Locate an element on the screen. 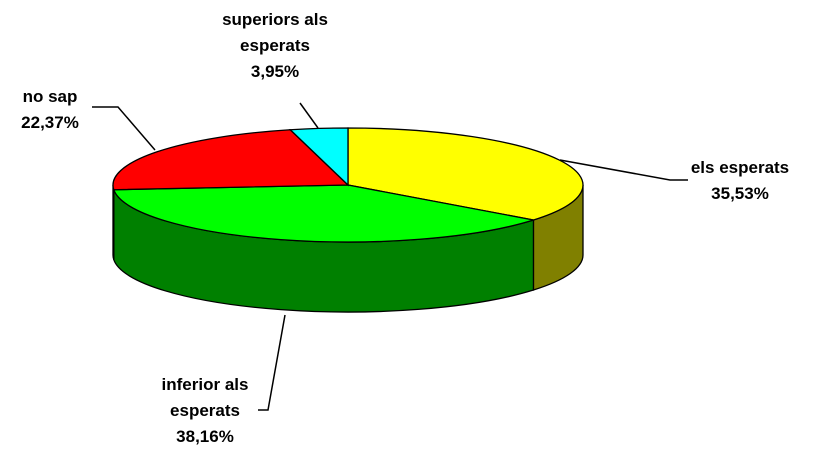 Image resolution: width=822 pixels, height=452 pixels. value-label: 22,37% is located at coordinates (50, 122).